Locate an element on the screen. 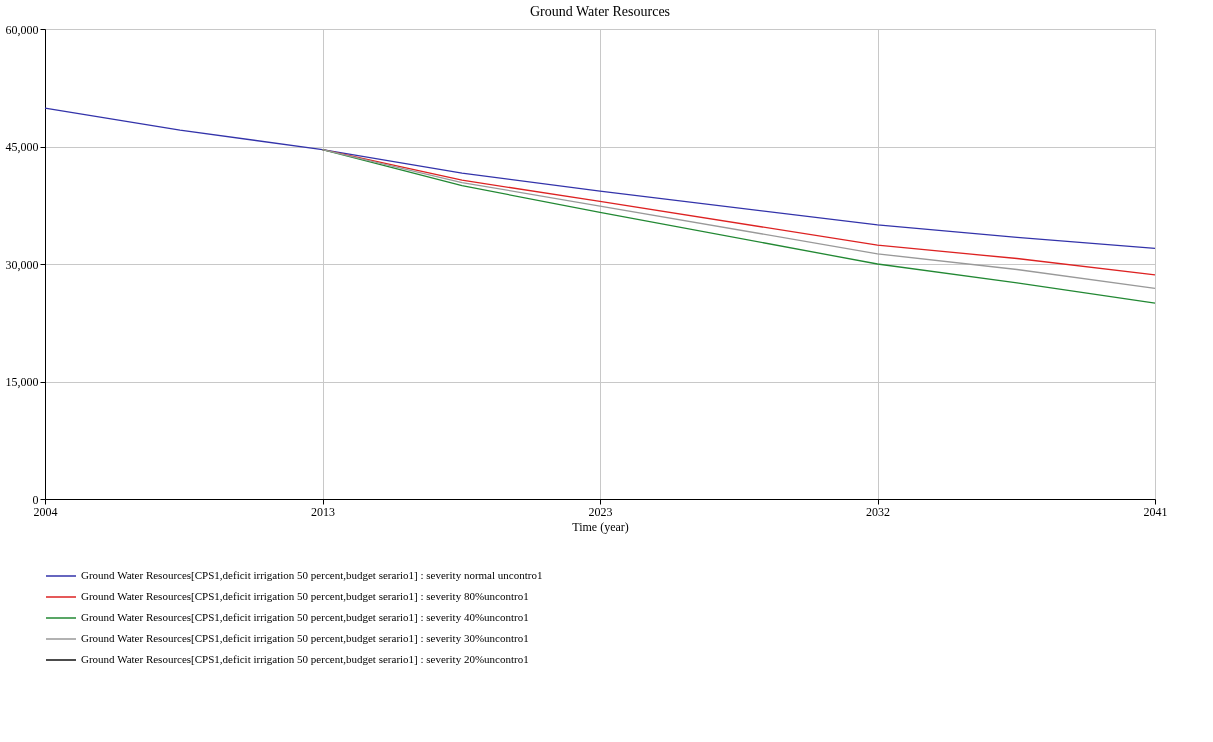 The height and width of the screenshot is (742, 1213). legend-label: Ground Water Resources[CPS1,deficit irrigation 50 percent,budget serario1] : severity 40%uncontro1 is located at coordinates (305, 617).